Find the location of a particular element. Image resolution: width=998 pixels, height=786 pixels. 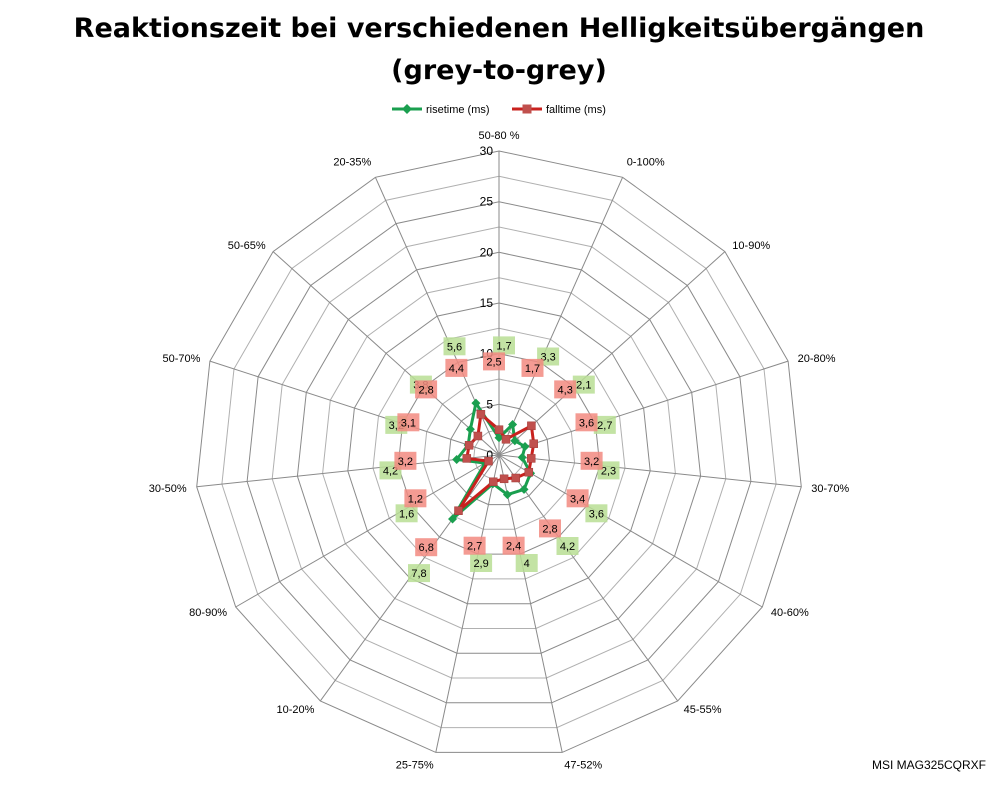

data-label-text: 7,8 is located at coordinates (418, 574).